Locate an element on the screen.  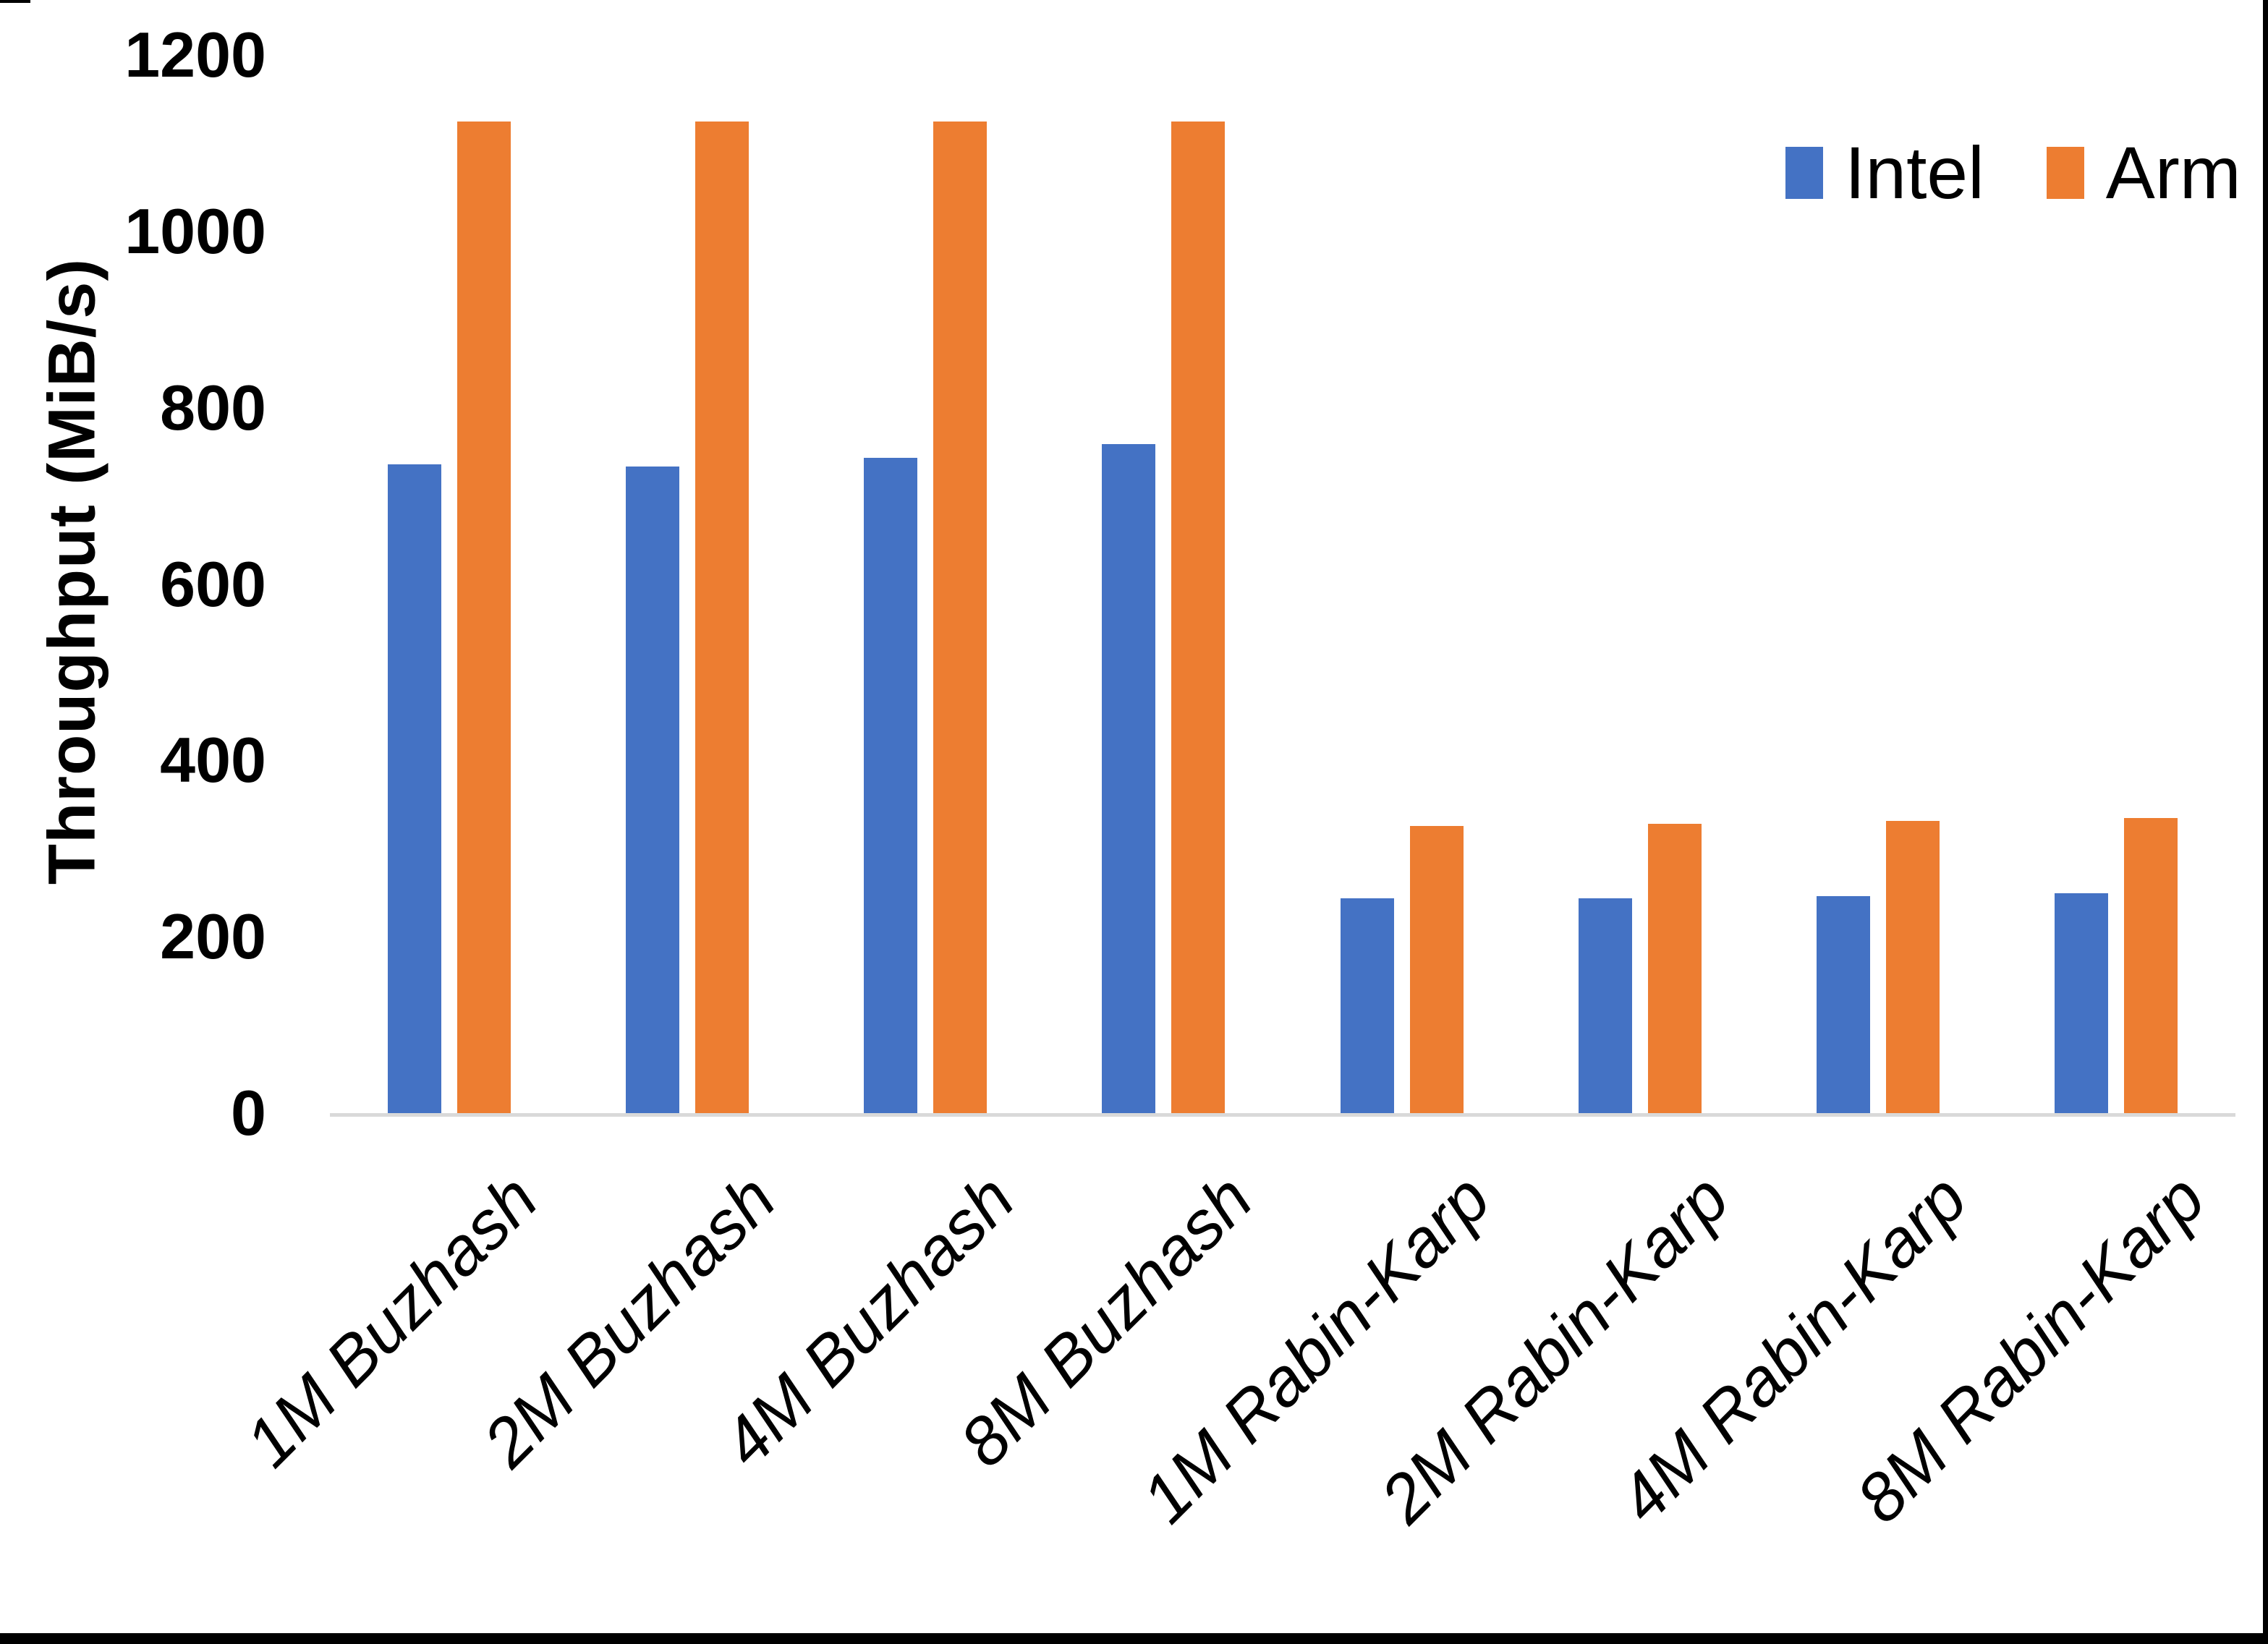
screenshot-right-border is located at coordinates (2265, 822).